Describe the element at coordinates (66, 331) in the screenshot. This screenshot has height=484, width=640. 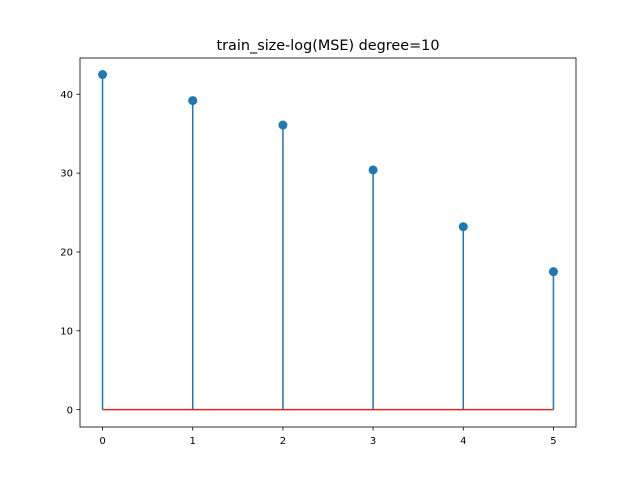
I see `y-tick-label: 10` at that location.